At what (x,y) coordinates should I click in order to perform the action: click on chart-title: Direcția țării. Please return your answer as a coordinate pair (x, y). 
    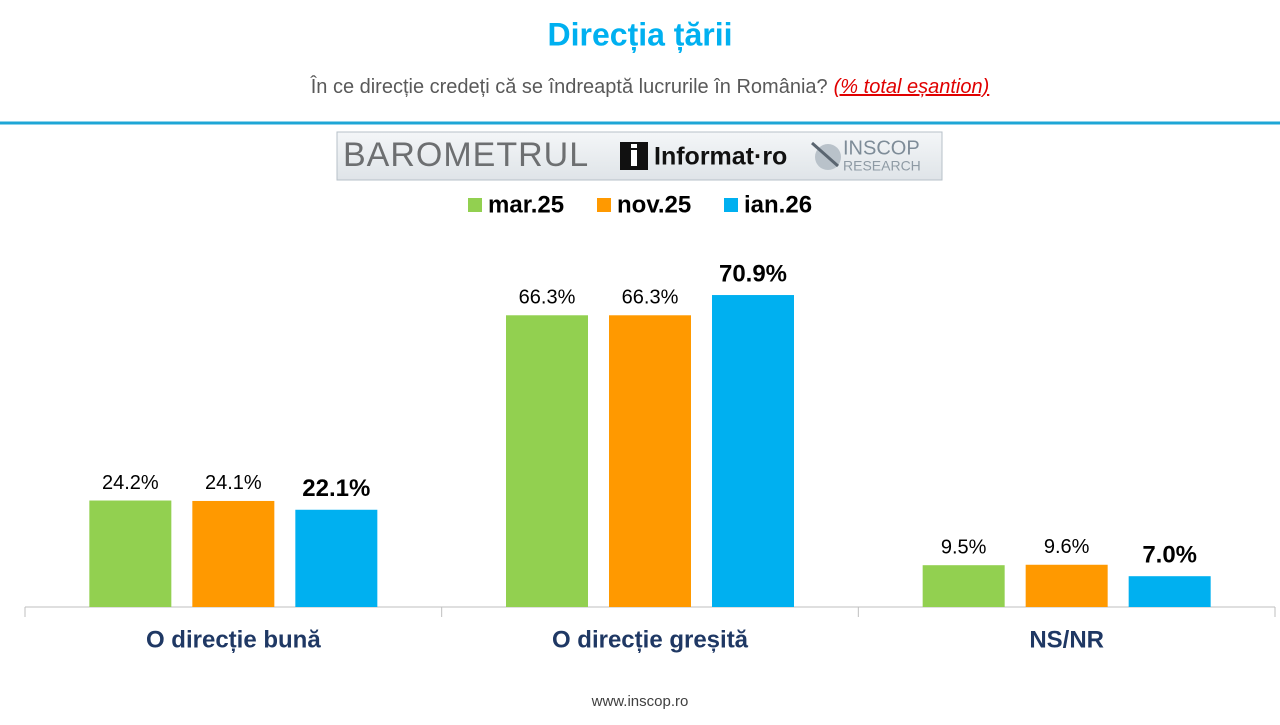
    Looking at the image, I should click on (640, 34).